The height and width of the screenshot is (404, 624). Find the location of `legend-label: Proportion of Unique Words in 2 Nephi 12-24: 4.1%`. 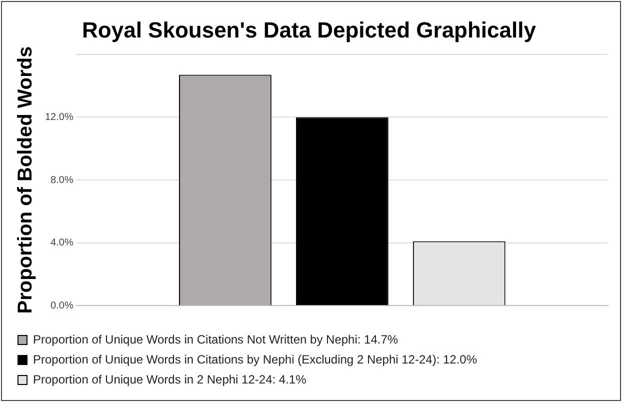

legend-label: Proportion of Unique Words in 2 Nephi 12-24: 4.1% is located at coordinates (170, 379).